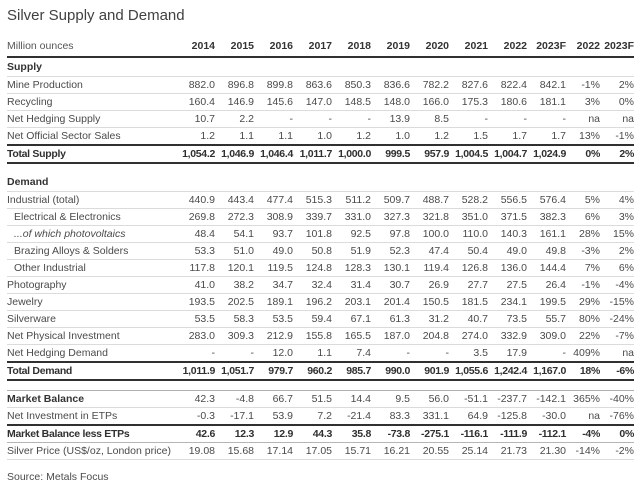 The image size is (640, 483). Describe the element at coordinates (546, 371) in the screenshot. I see `cell-value: 1,167.0` at that location.